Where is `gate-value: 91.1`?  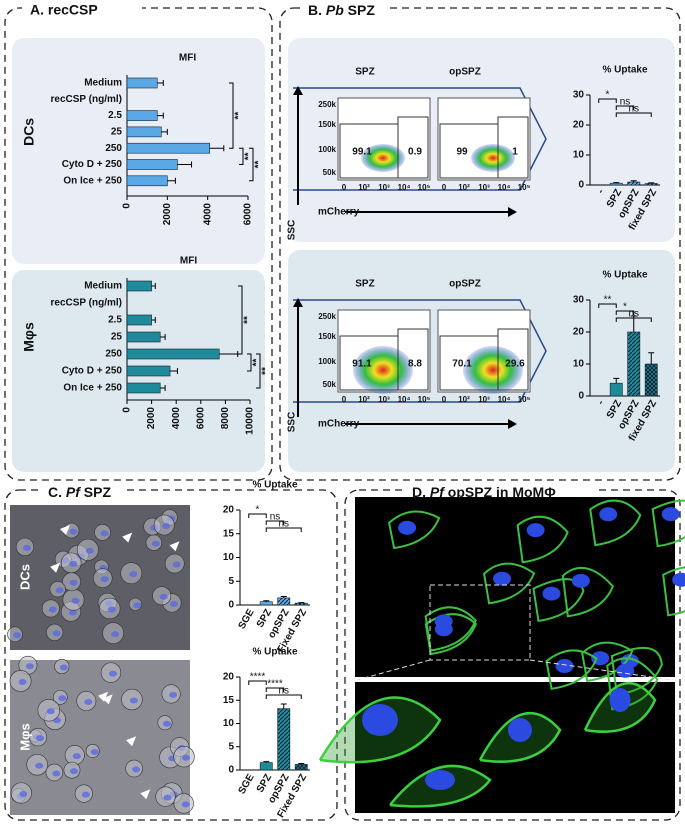
gate-value: 91.1 is located at coordinates (362, 364).